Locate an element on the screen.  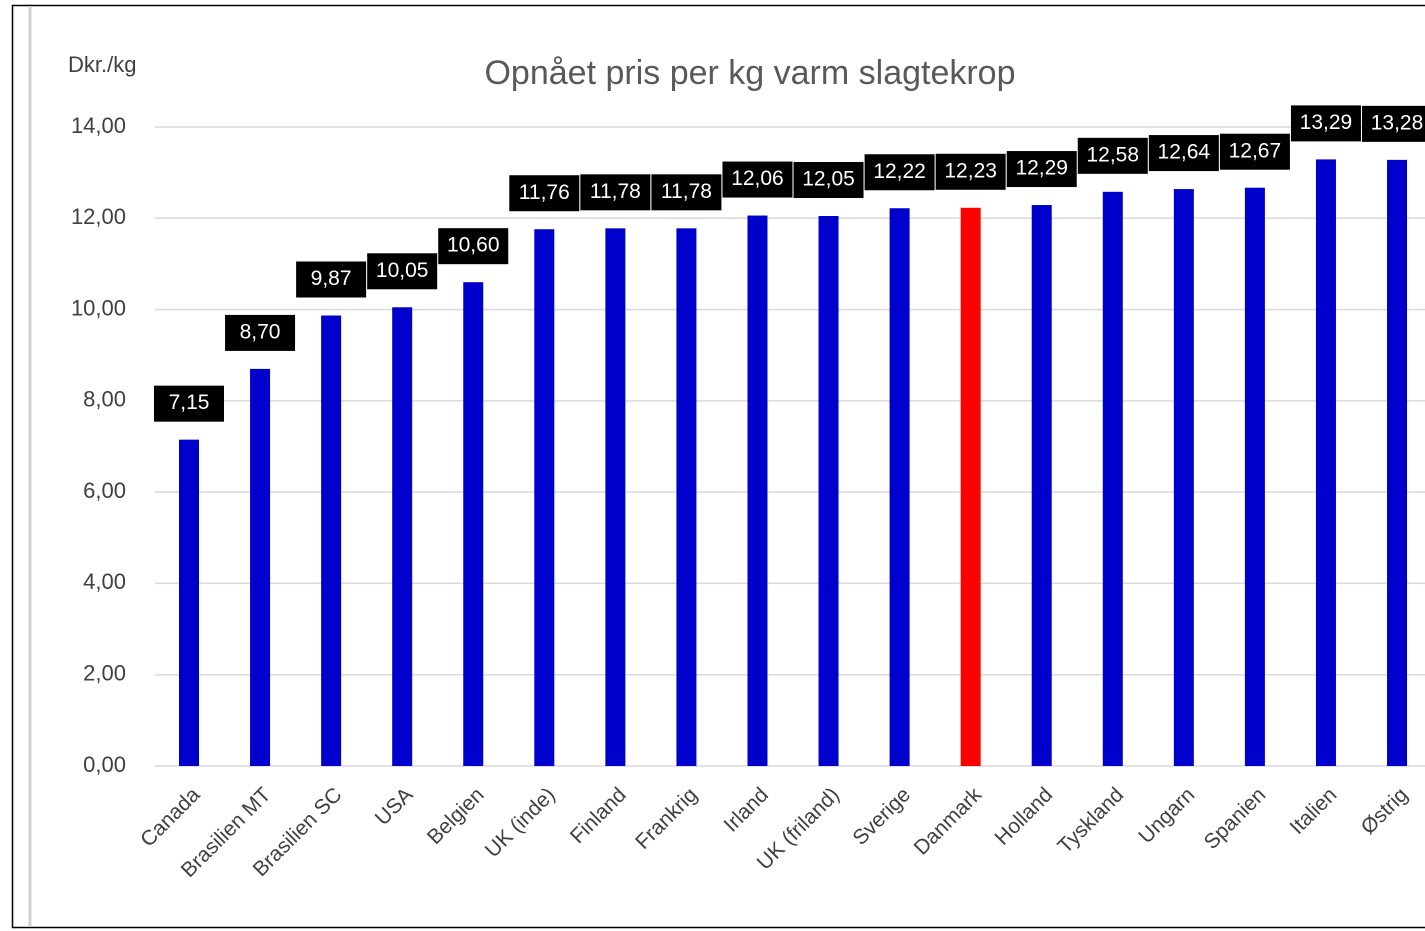
x-tick-label: Spanien is located at coordinates (1235, 818).